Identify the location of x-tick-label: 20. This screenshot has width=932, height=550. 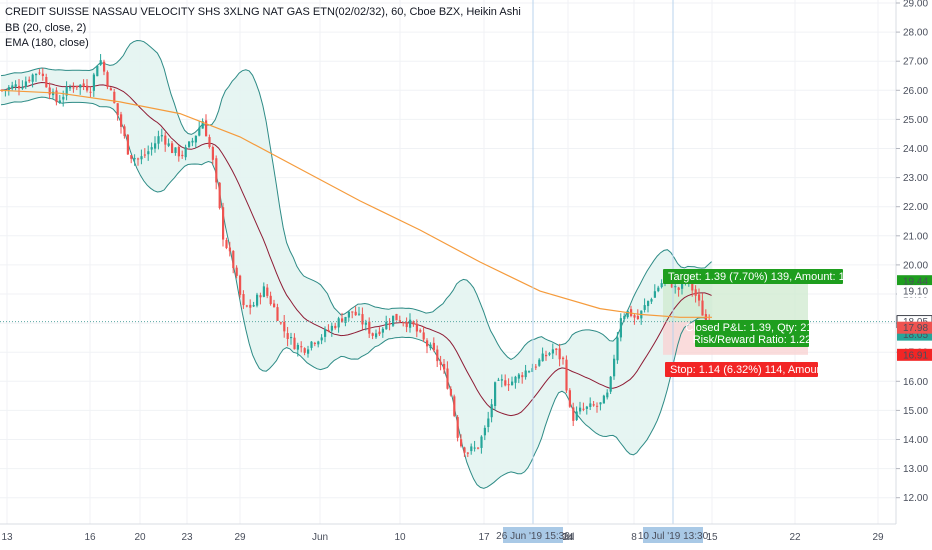
(140, 537).